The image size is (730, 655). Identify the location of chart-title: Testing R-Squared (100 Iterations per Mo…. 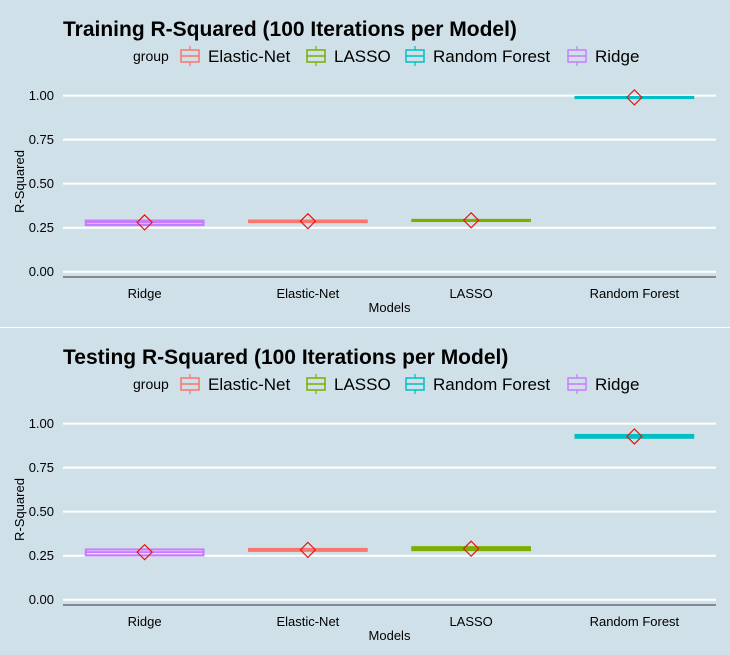
(285, 357).